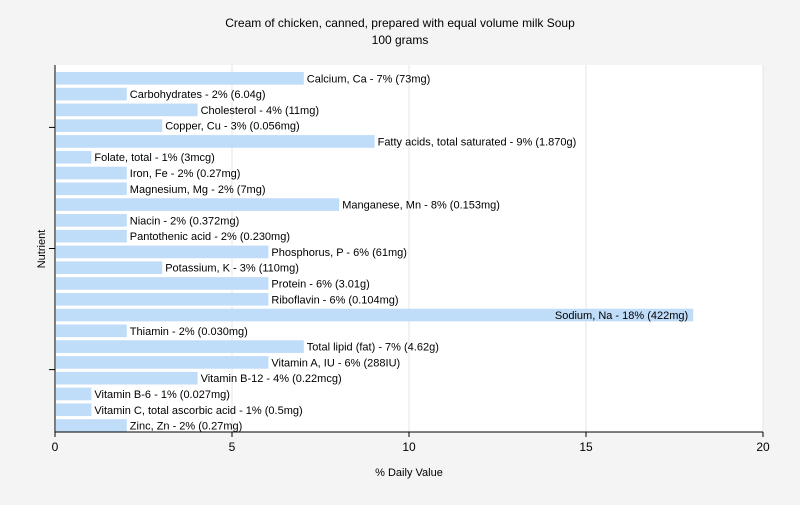 The height and width of the screenshot is (505, 800). What do you see at coordinates (334, 300) in the screenshot?
I see `bar-label: Riboflavin - 6% (0.104mg)` at bounding box center [334, 300].